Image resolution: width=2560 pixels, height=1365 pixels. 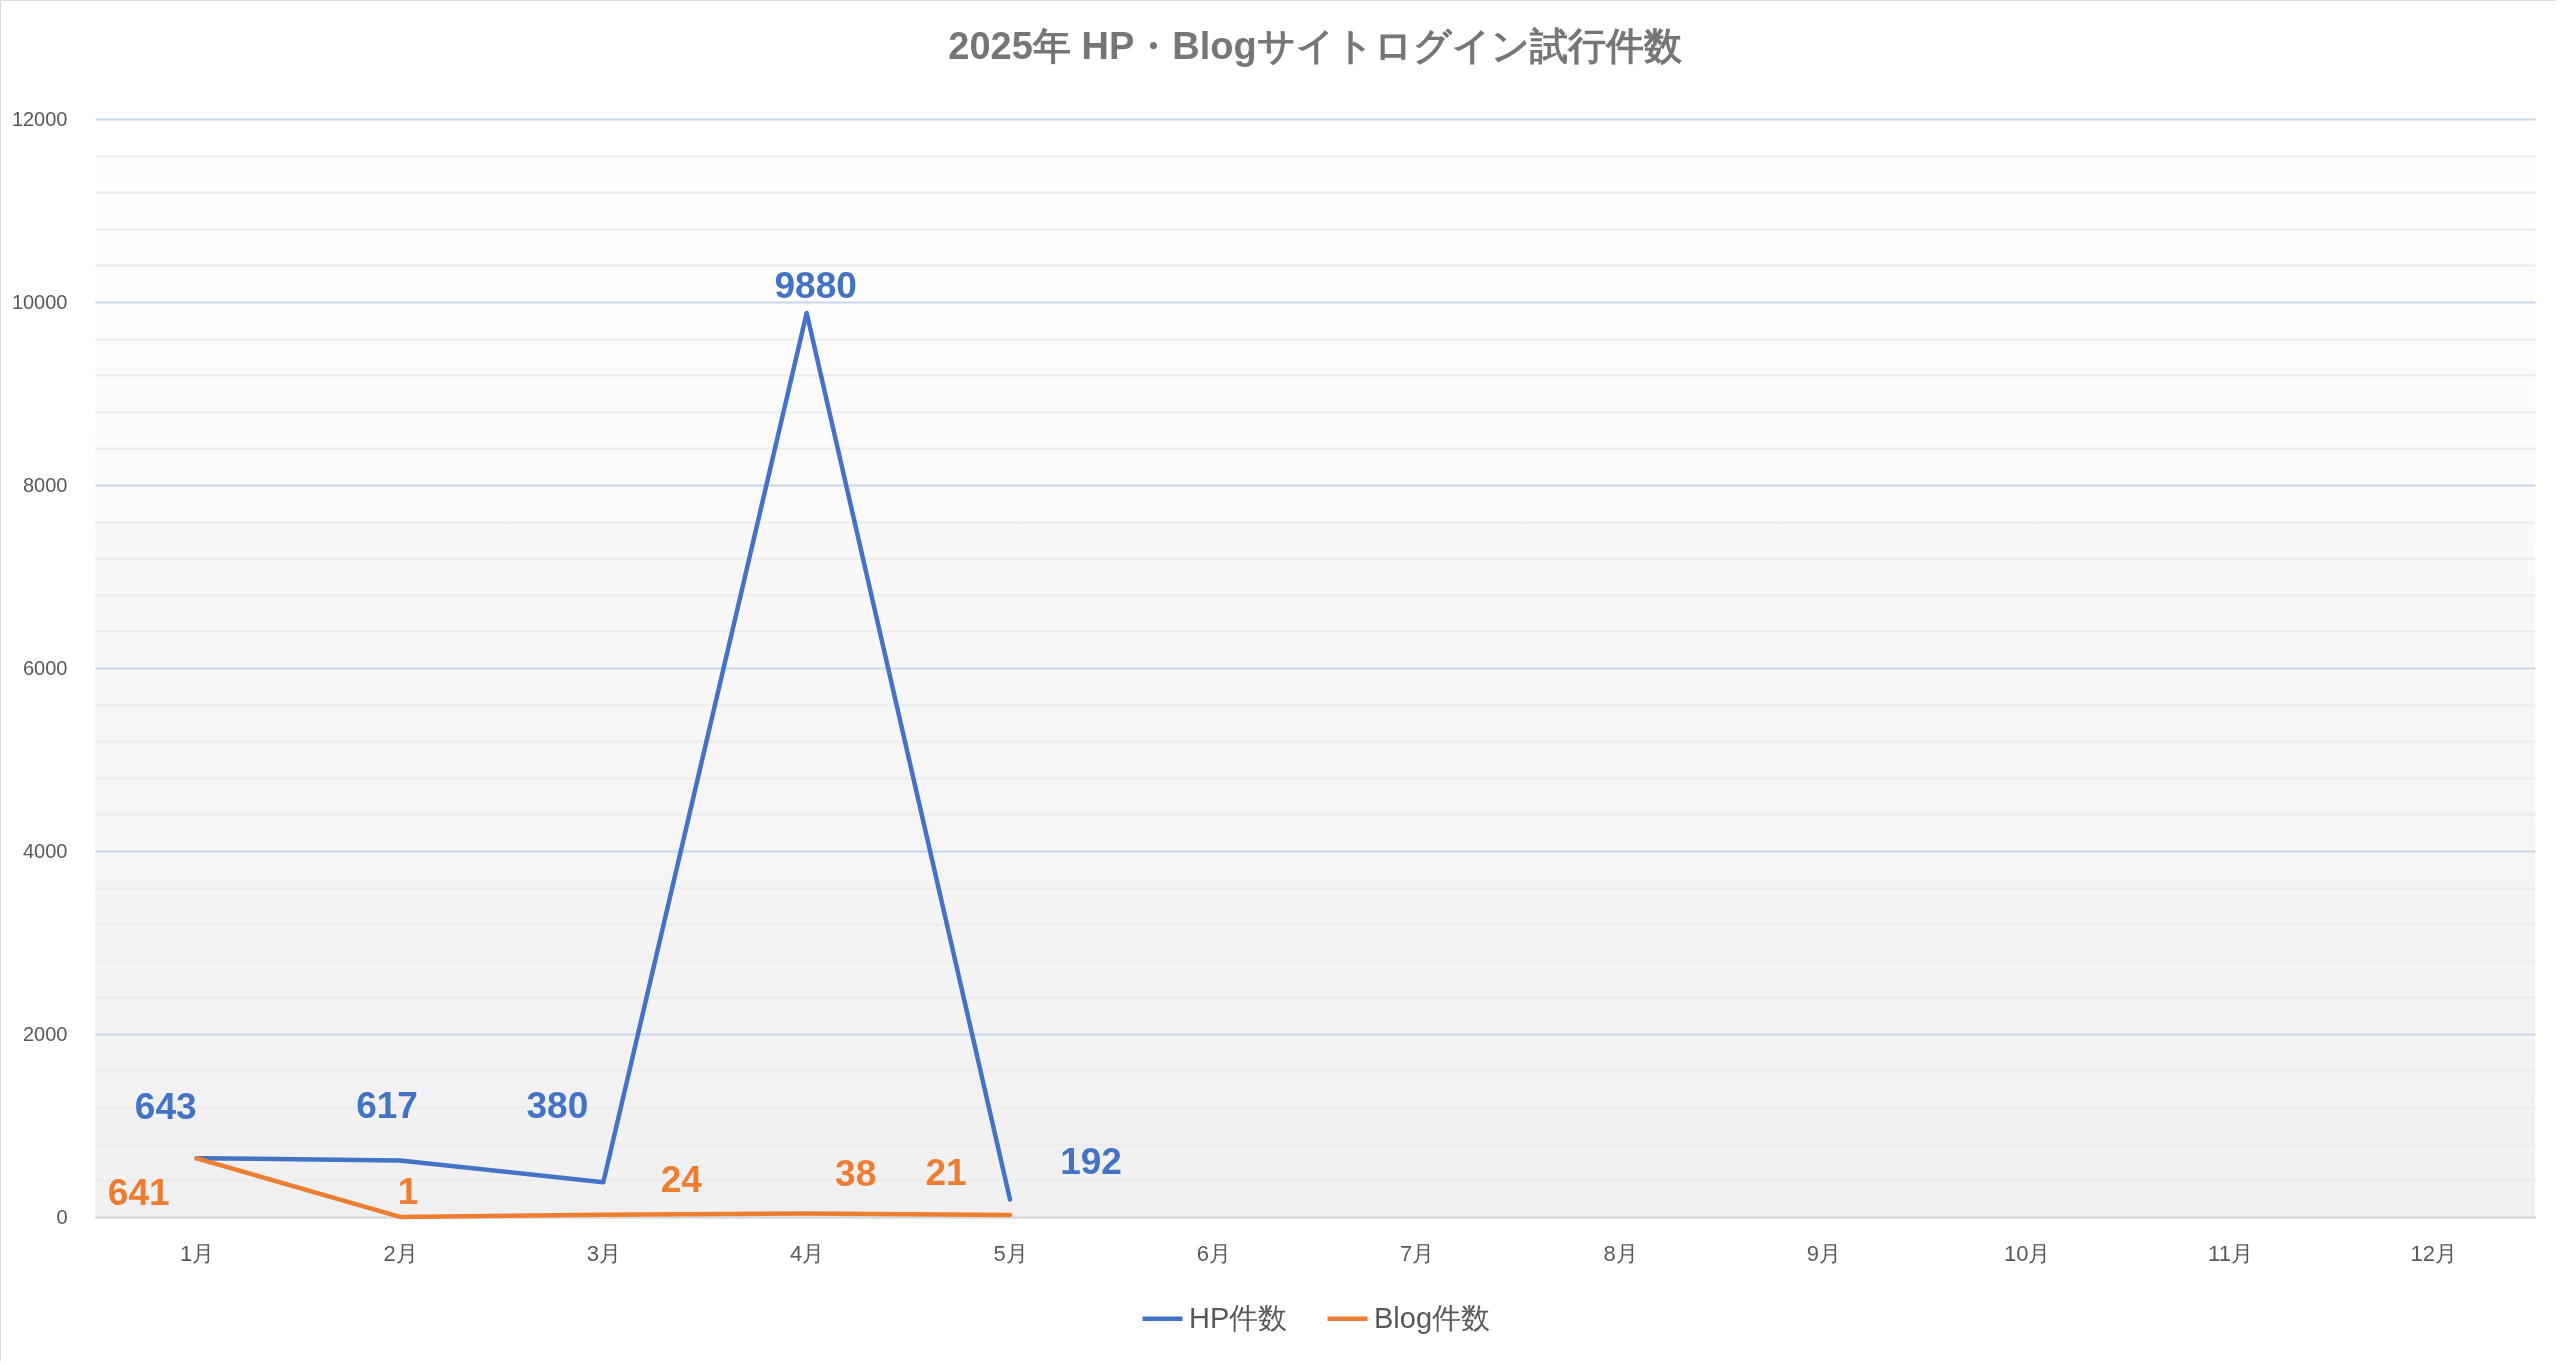 What do you see at coordinates (400, 1253) in the screenshot?
I see `x-tick-label: 2月` at bounding box center [400, 1253].